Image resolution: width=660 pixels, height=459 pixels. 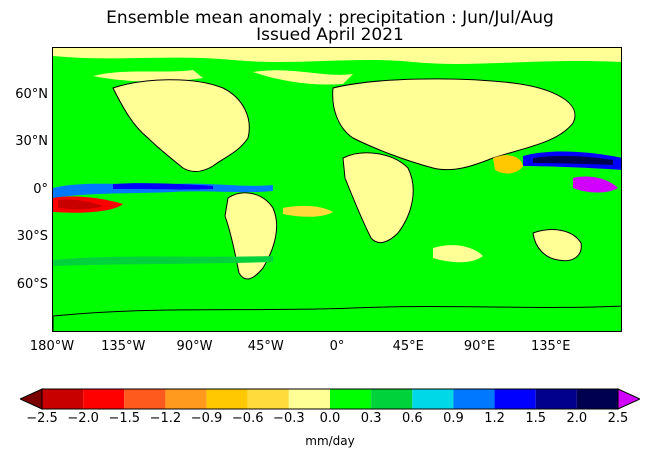 I want to click on colorbar-tick-label: −2.5, so click(x=42, y=418).